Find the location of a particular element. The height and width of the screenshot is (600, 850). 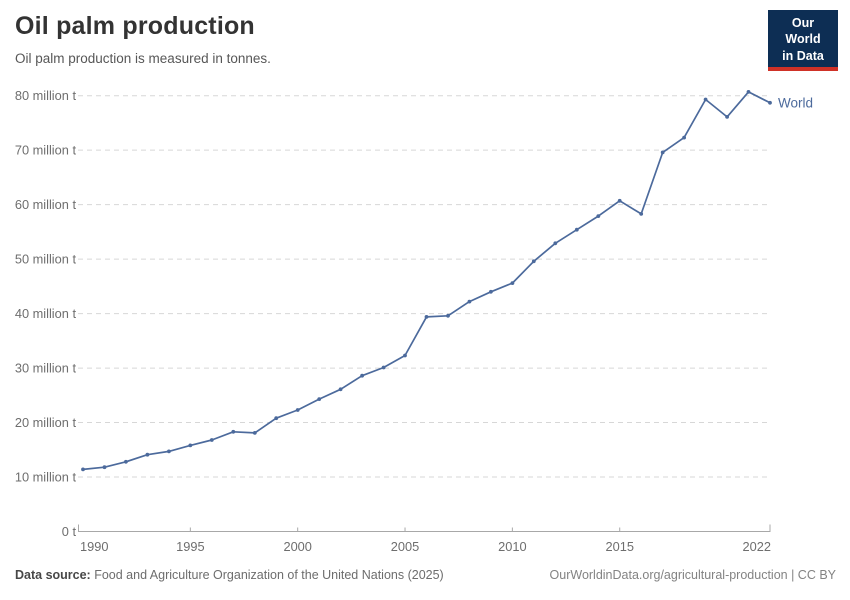

owid-logo: Our World in Data is located at coordinates (803, 40).